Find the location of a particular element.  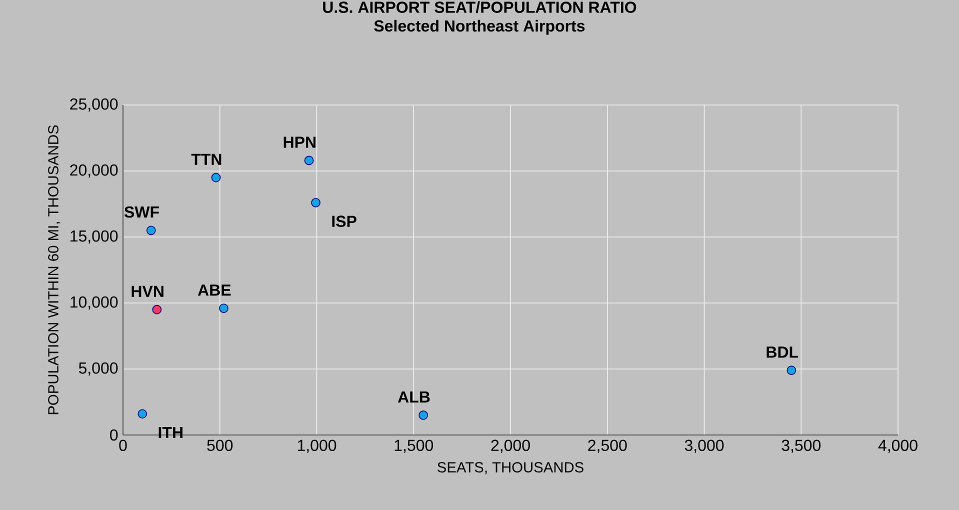

annotation: BDL is located at coordinates (782, 352).